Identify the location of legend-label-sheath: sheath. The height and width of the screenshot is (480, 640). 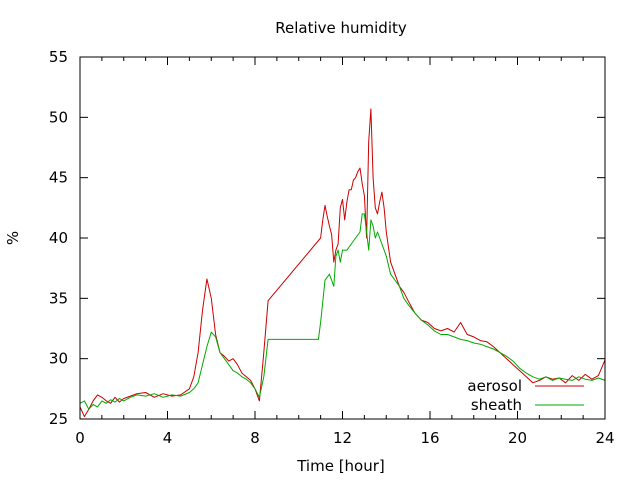
(496, 405).